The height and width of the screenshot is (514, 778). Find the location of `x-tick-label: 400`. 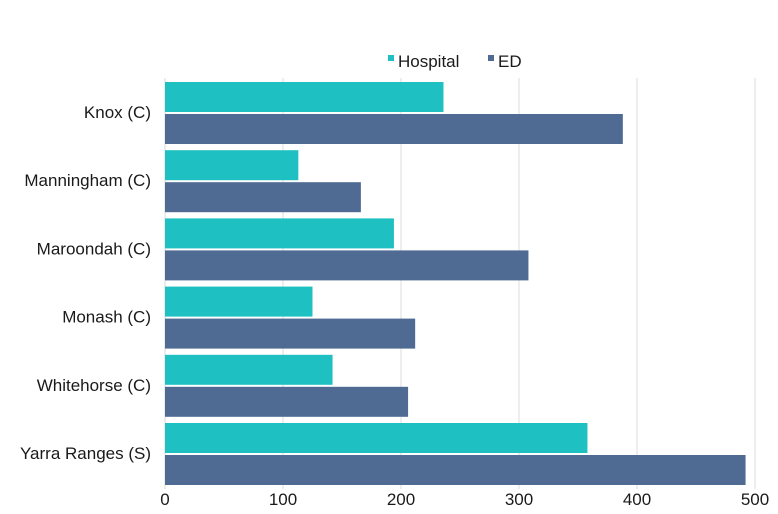

x-tick-label: 400 is located at coordinates (637, 499).